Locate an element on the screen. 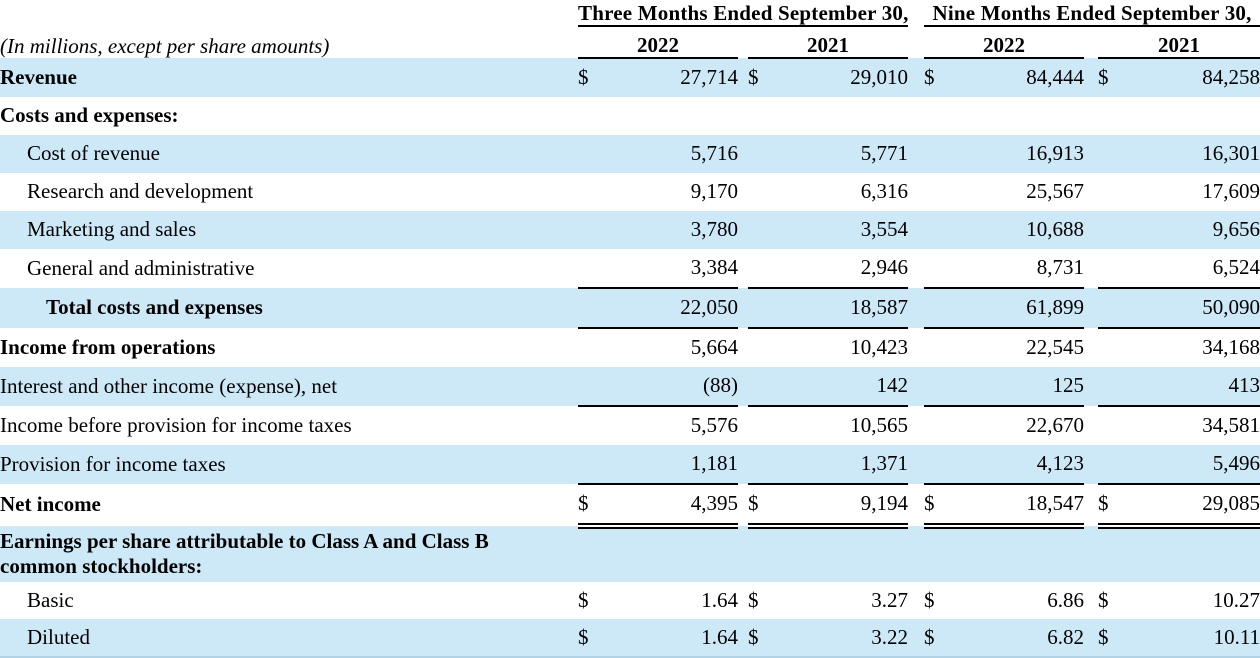 The height and width of the screenshot is (658, 1260). row-label: Marketing and sales is located at coordinates (289, 230).